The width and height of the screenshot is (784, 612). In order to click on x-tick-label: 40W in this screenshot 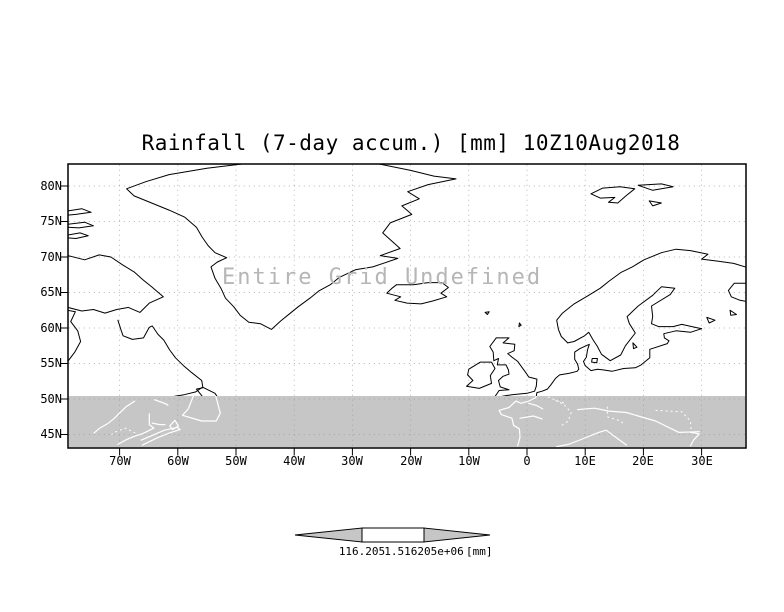, I will do `click(294, 461)`.